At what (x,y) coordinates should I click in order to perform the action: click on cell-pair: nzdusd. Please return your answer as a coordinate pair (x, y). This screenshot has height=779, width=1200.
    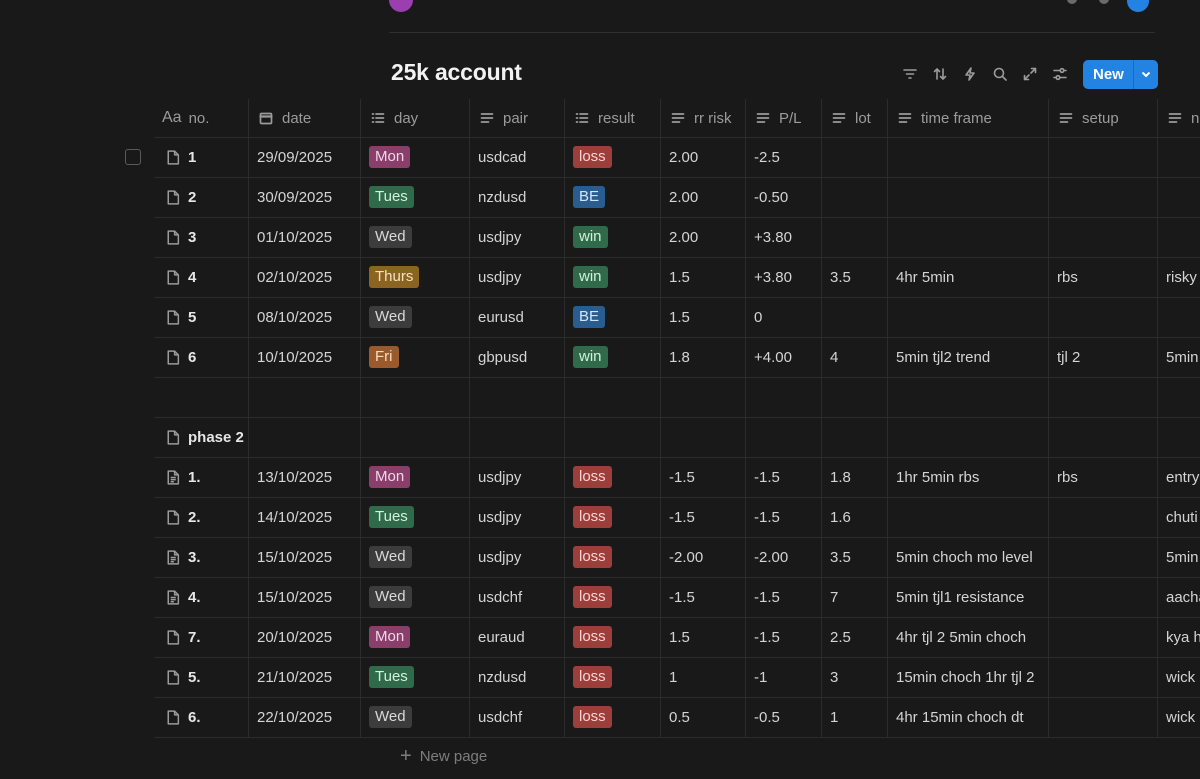
    Looking at the image, I should click on (516, 197).